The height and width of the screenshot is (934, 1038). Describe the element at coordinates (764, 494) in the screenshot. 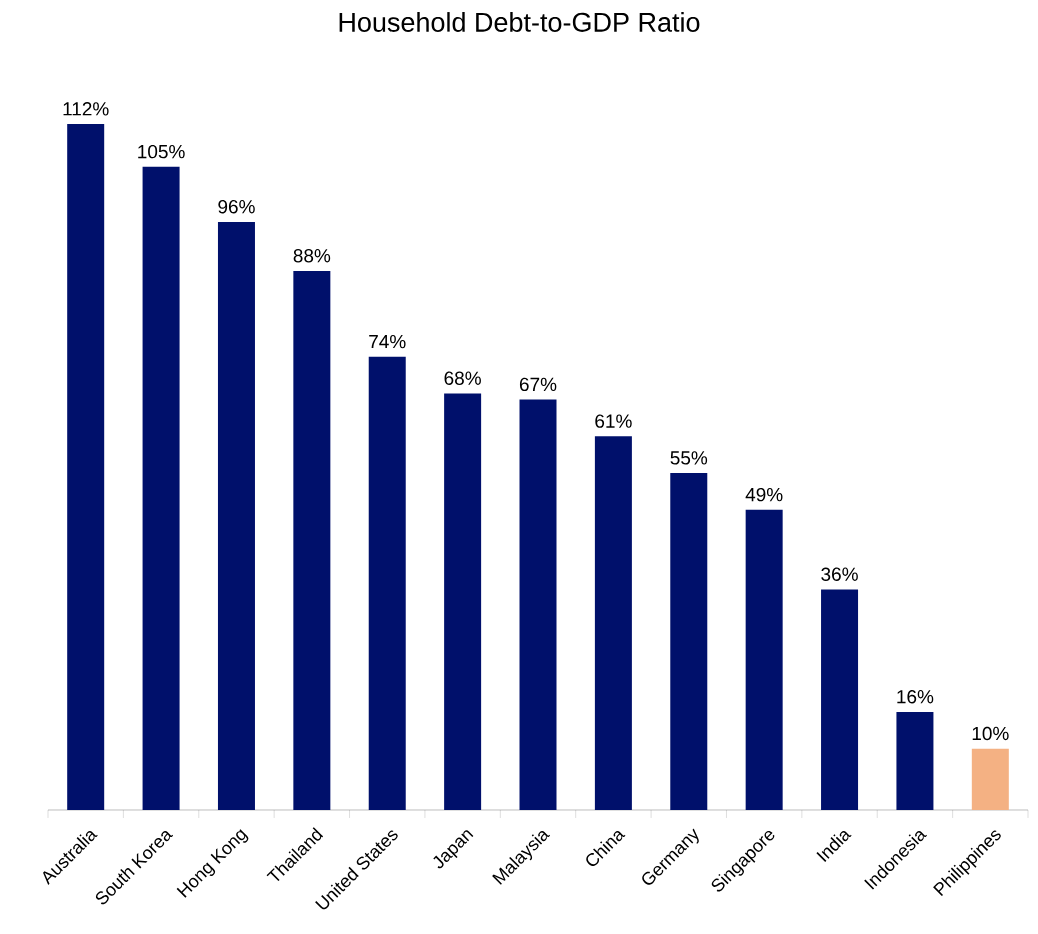

I see `data-label: 49%` at that location.